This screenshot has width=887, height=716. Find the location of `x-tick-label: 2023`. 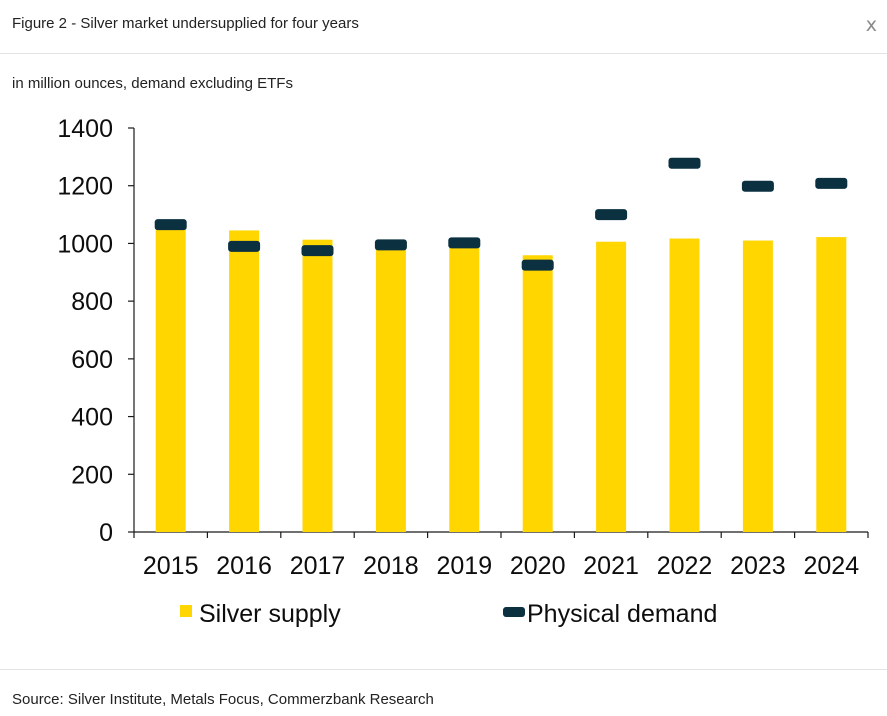

x-tick-label: 2023 is located at coordinates (758, 566).